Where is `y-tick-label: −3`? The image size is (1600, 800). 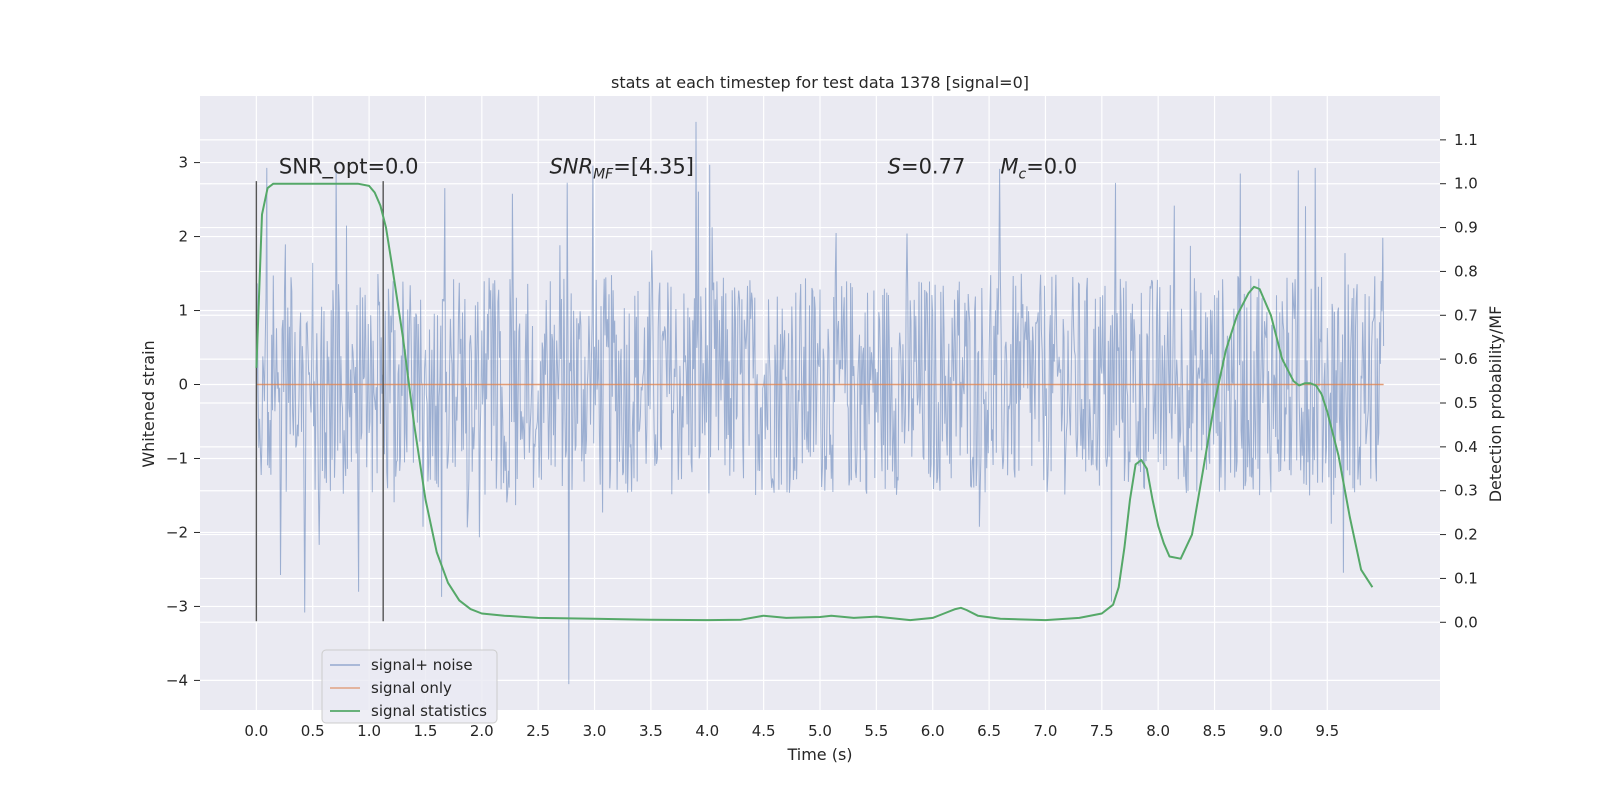 y-tick-label: −3 is located at coordinates (177, 606).